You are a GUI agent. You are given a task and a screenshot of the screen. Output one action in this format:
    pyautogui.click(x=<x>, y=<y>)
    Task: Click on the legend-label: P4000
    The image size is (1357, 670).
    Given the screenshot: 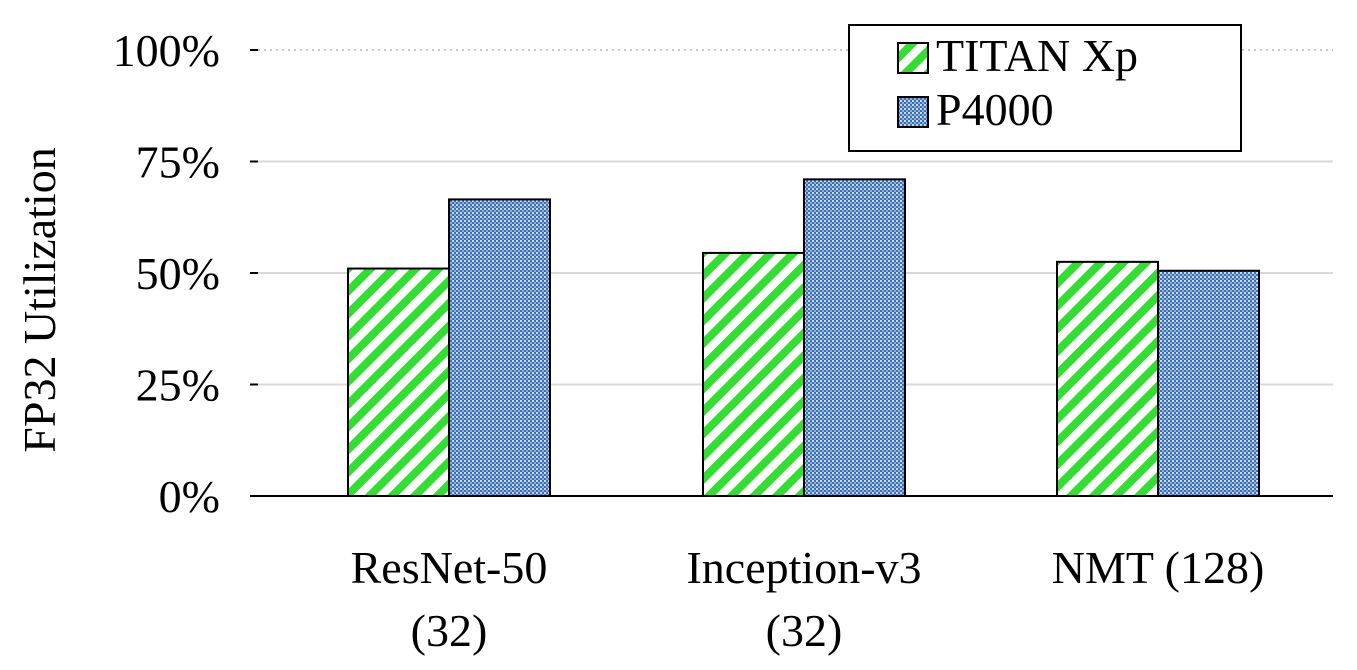 What is the action you would take?
    pyautogui.click(x=995, y=109)
    